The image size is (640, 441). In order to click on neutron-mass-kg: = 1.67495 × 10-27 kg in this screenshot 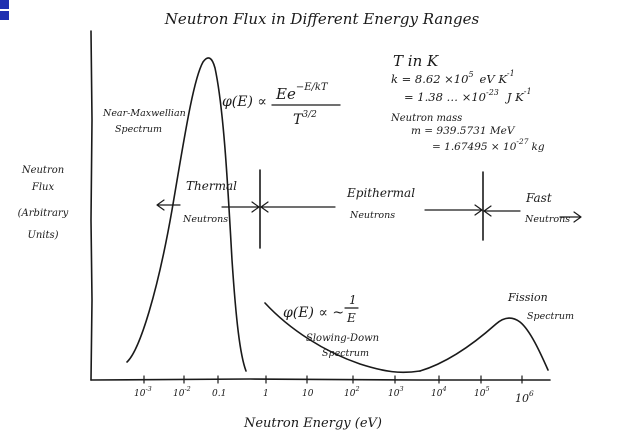, I will do `click(488, 145)`.